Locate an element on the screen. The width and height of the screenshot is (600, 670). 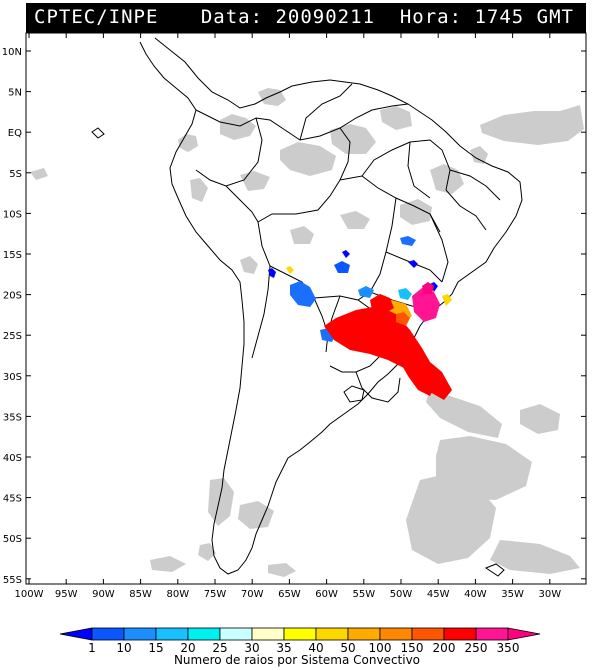
lon-label: 80W is located at coordinates (177, 594).